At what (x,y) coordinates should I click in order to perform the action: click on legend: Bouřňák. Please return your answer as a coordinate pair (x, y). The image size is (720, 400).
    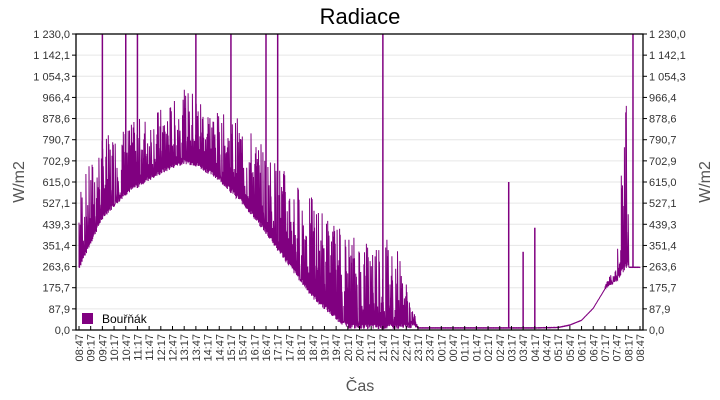
    Looking at the image, I should click on (115, 319).